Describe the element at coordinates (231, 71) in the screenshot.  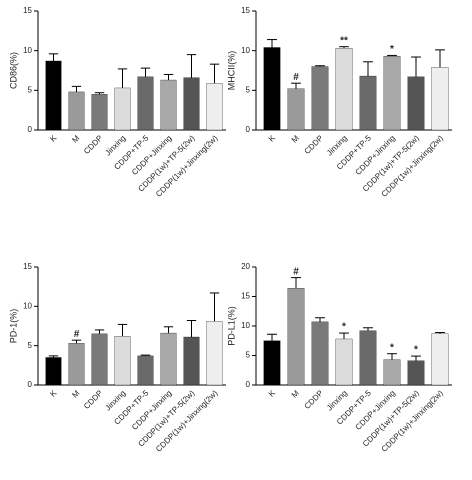
I see `y-axis-label: MHCII(%)` at that location.